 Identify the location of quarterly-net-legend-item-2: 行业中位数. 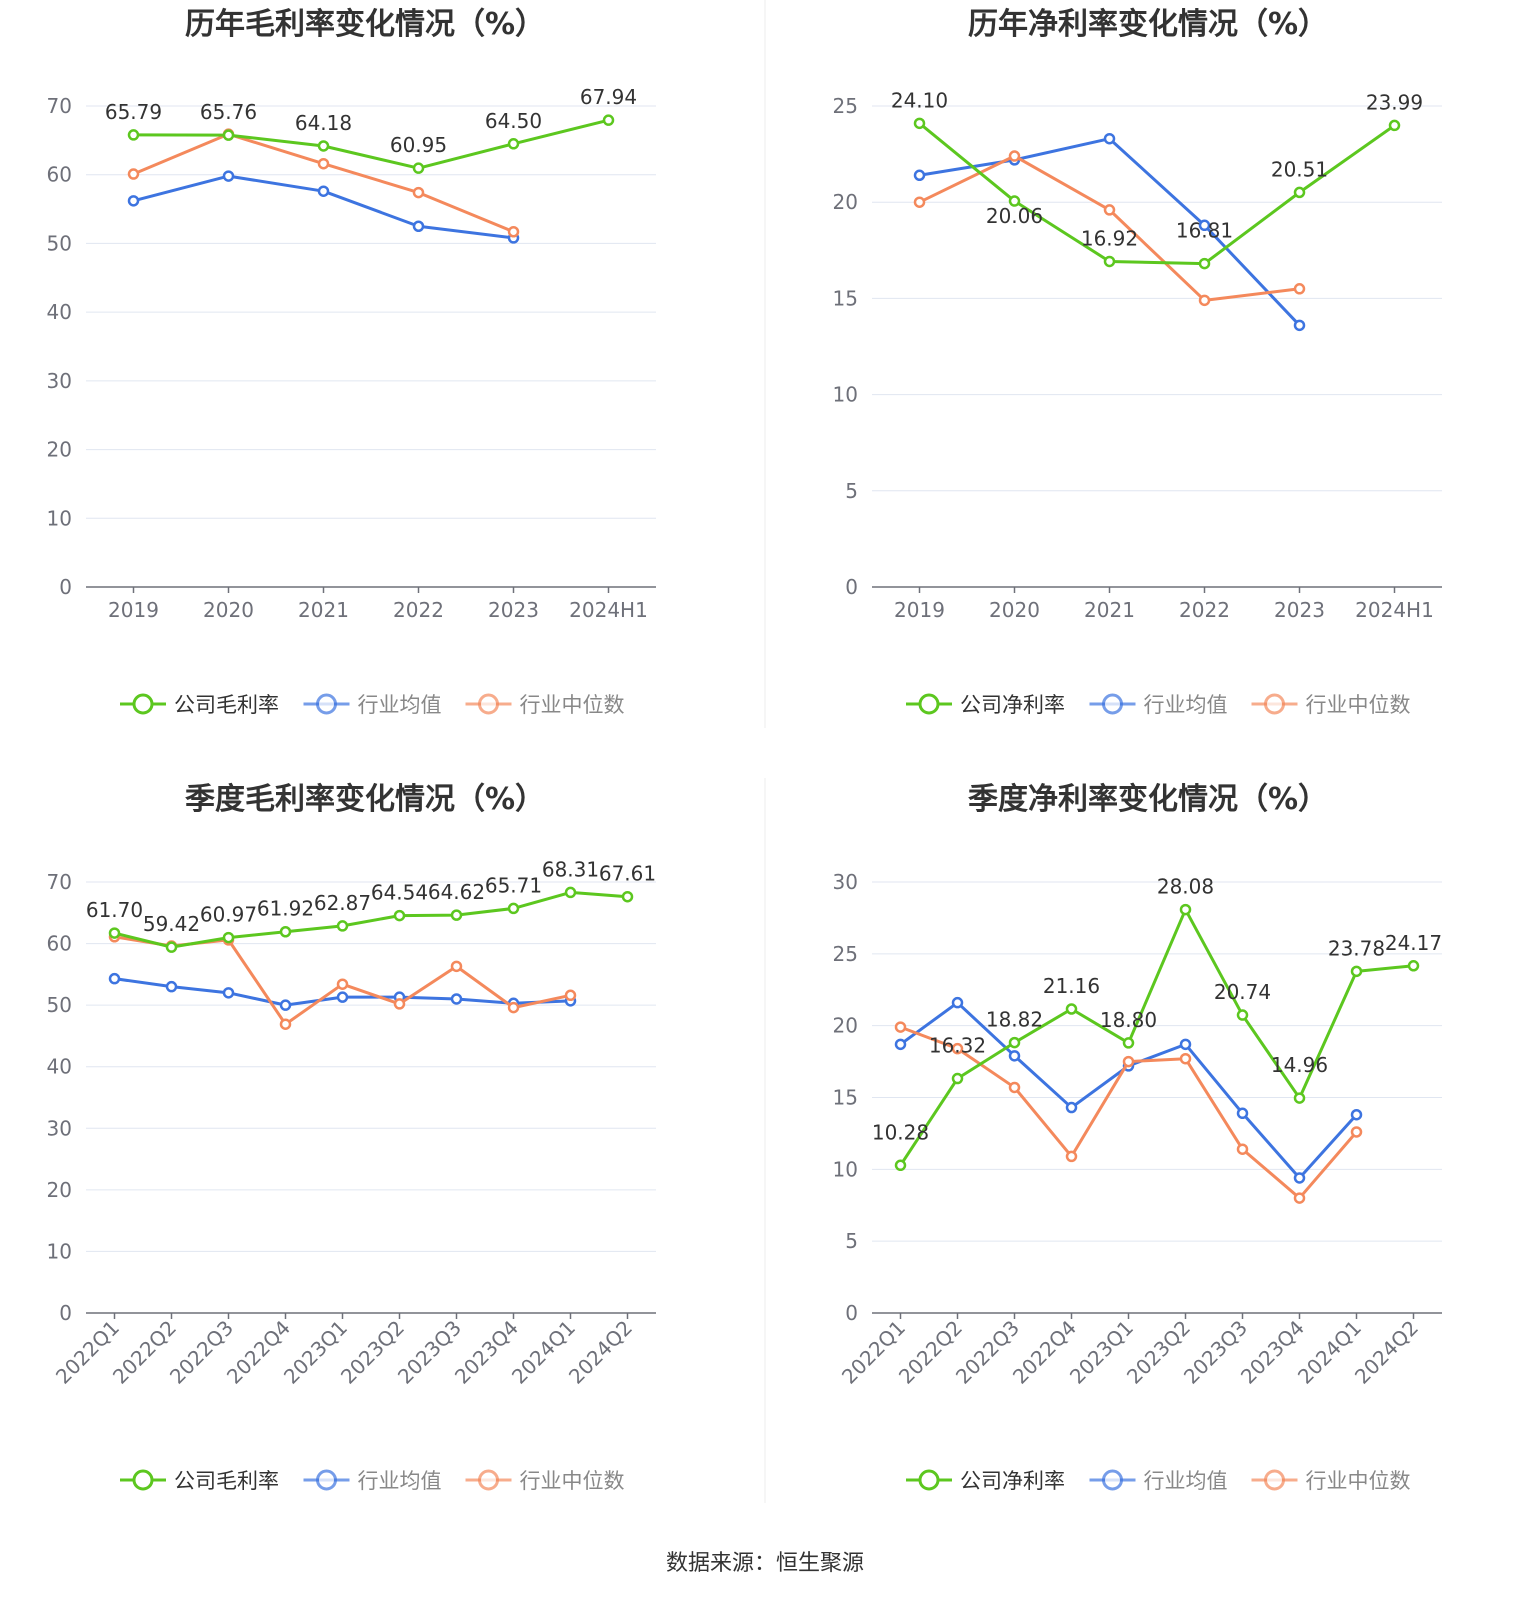
(1331, 1481).